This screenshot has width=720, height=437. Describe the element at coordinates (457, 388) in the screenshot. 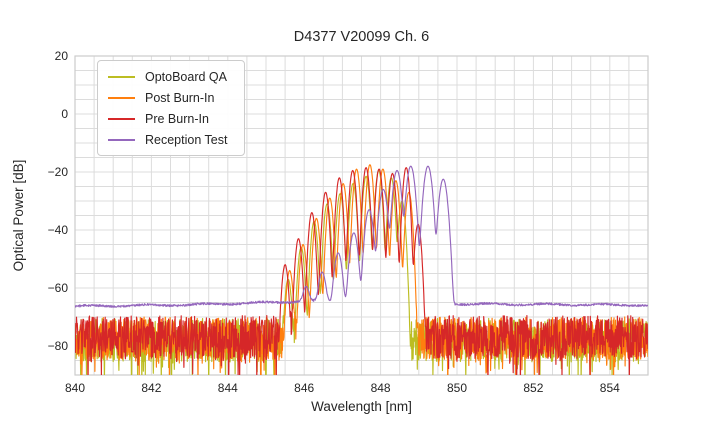

I see `x-tick-label: 850` at that location.